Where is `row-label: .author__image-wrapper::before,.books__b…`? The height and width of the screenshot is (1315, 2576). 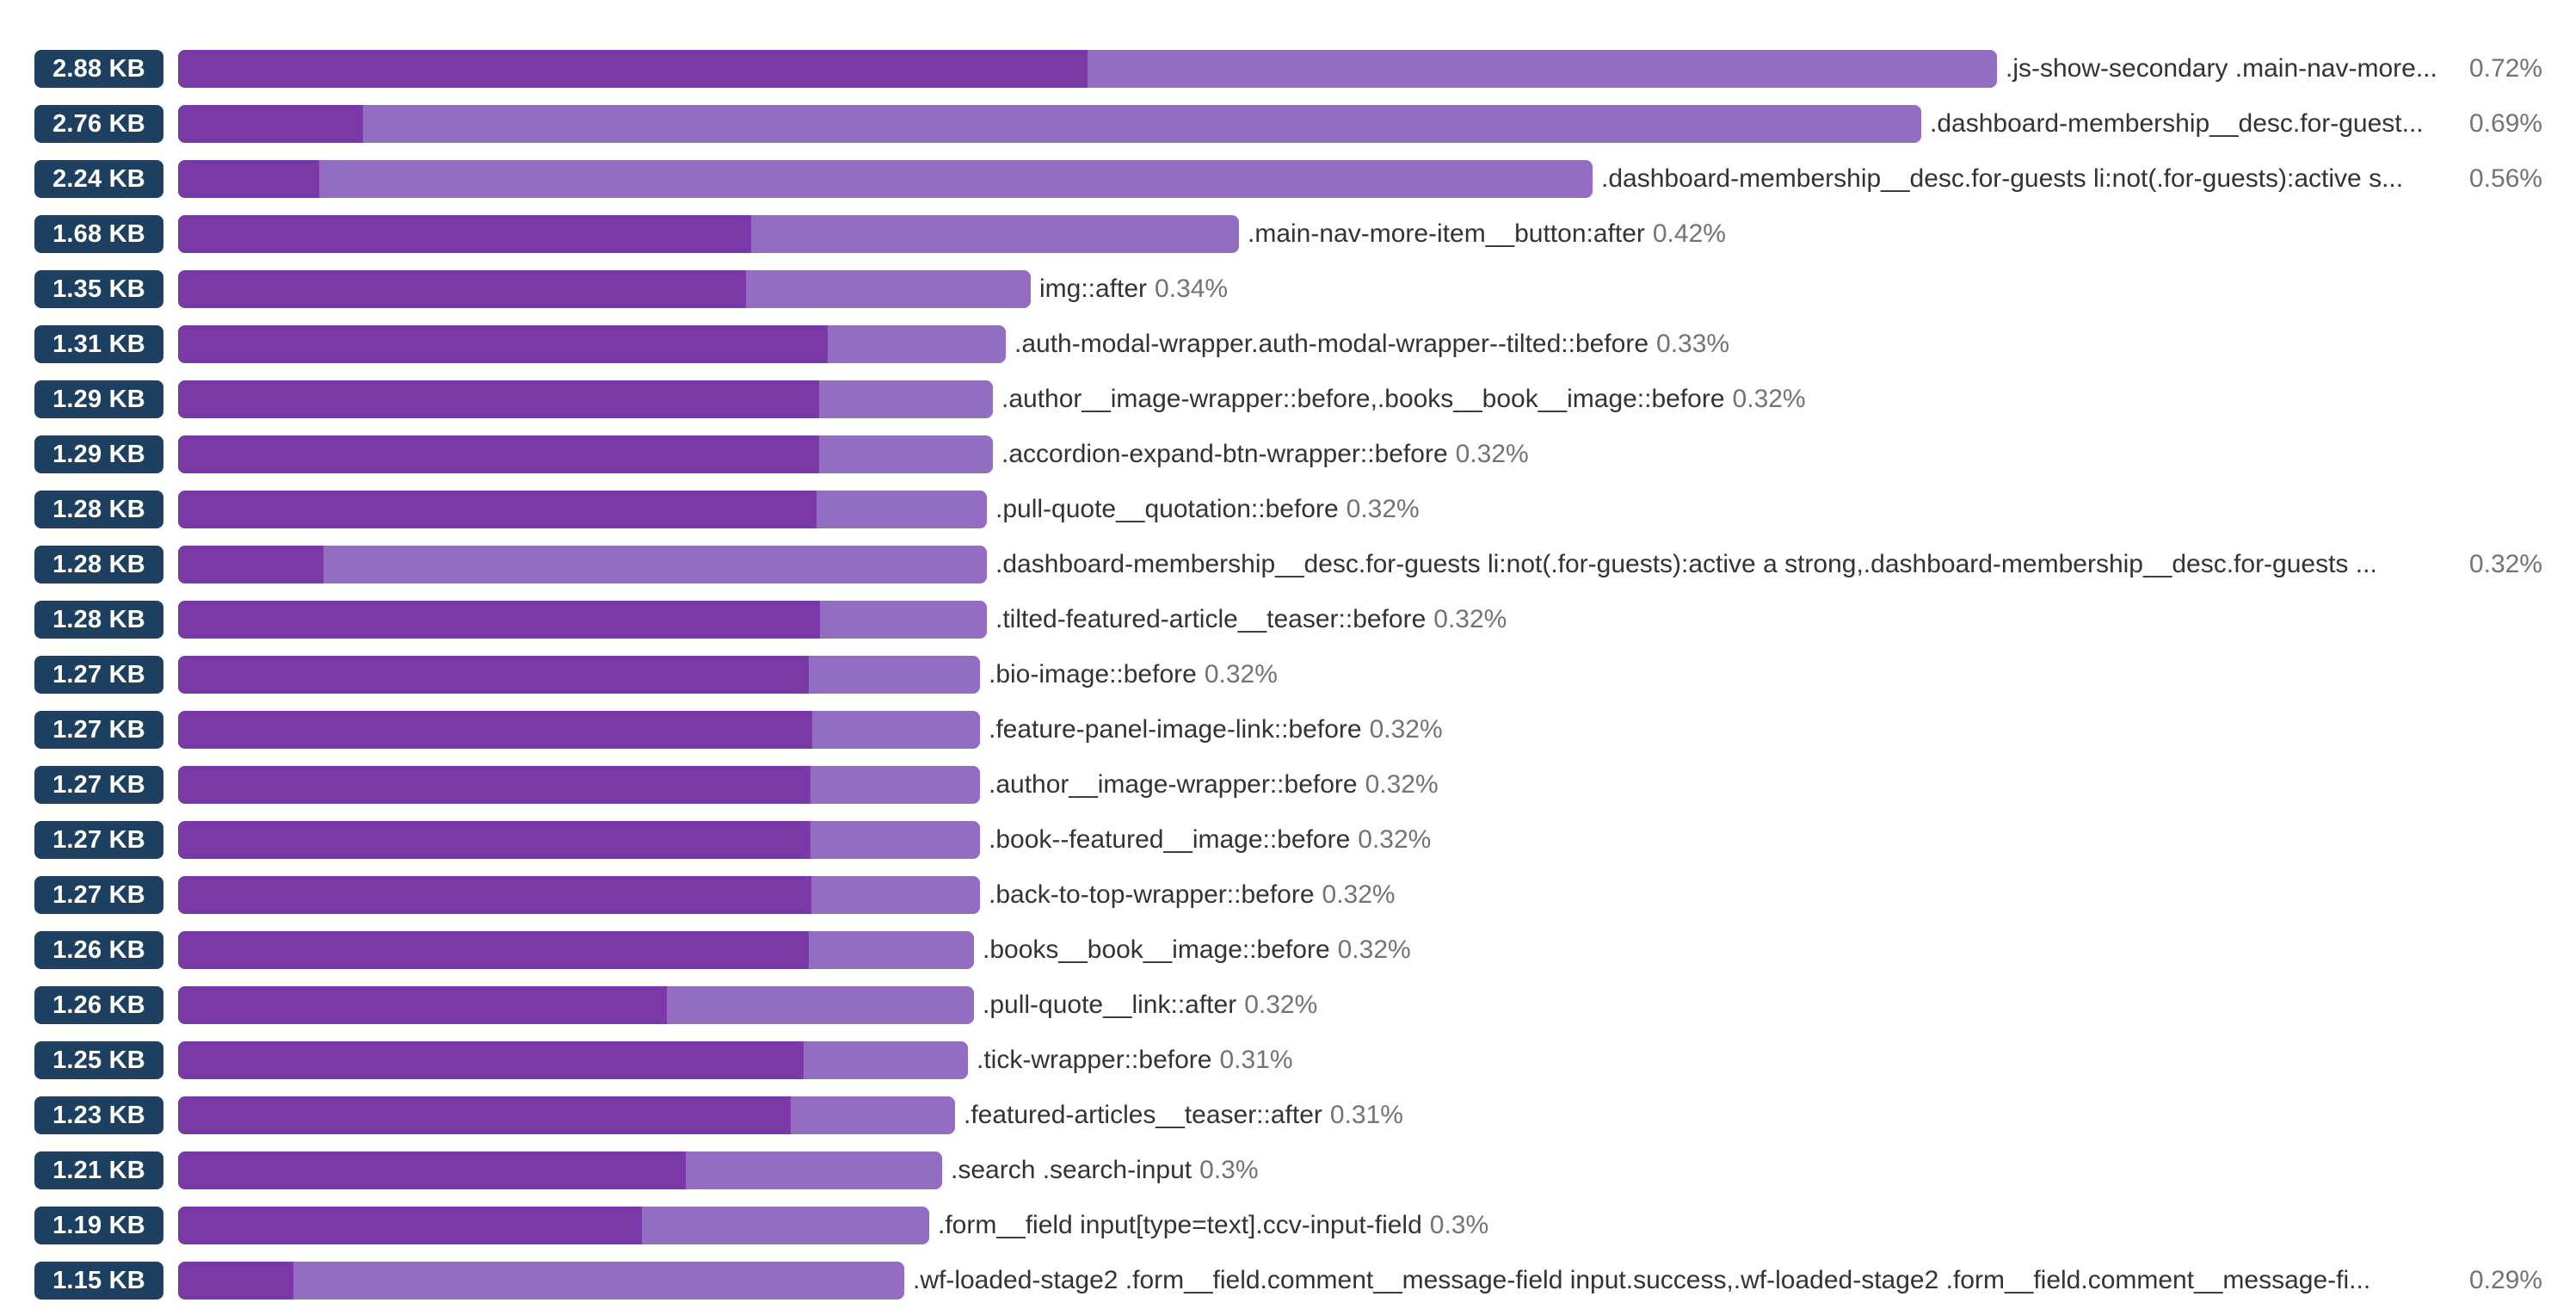
row-label: .author__image-wrapper::before,.books__b… is located at coordinates (1771, 399).